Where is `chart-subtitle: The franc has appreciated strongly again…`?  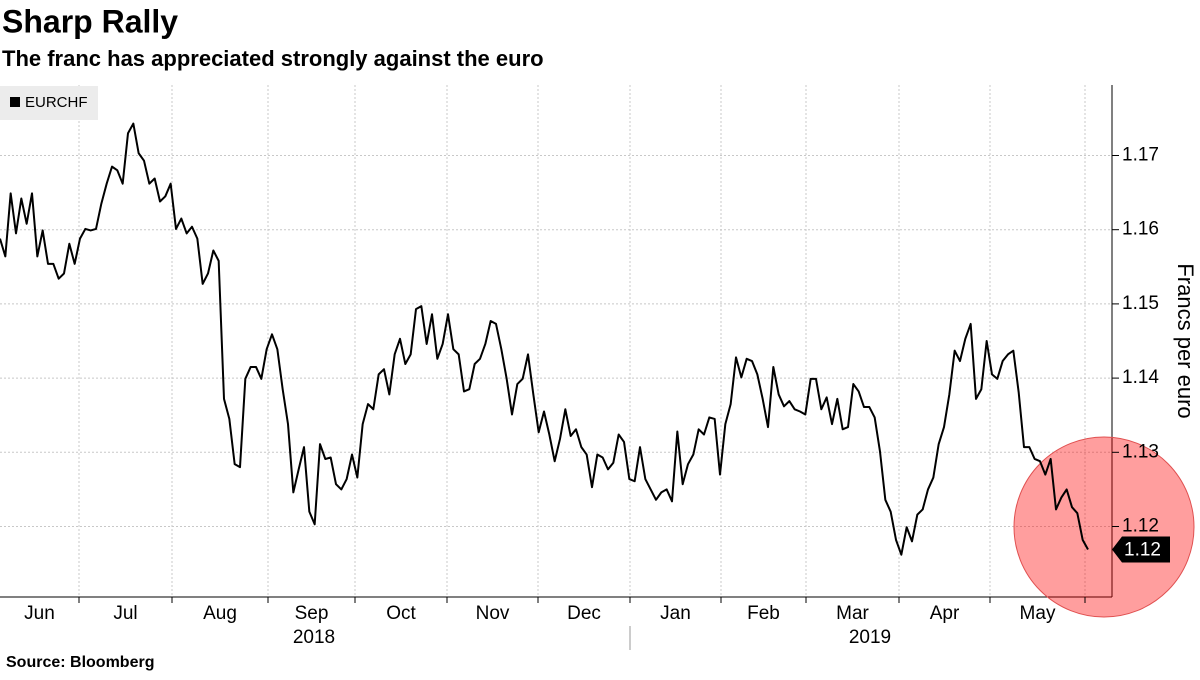
chart-subtitle: The franc has appreciated strongly again… is located at coordinates (273, 58).